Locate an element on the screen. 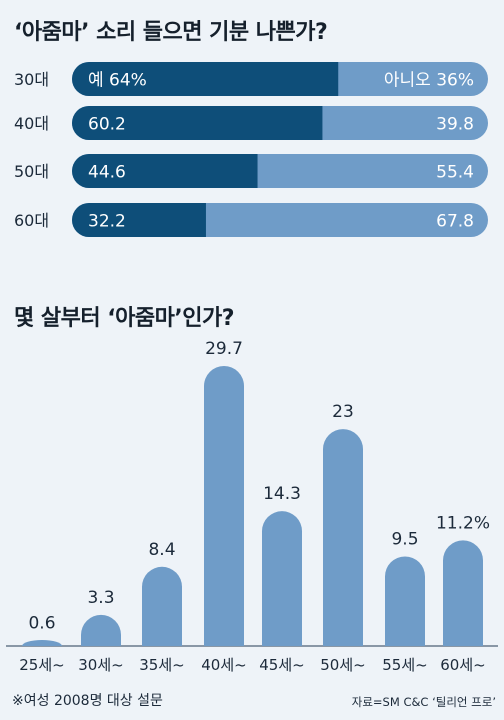  category-label: 40대 is located at coordinates (31, 123).